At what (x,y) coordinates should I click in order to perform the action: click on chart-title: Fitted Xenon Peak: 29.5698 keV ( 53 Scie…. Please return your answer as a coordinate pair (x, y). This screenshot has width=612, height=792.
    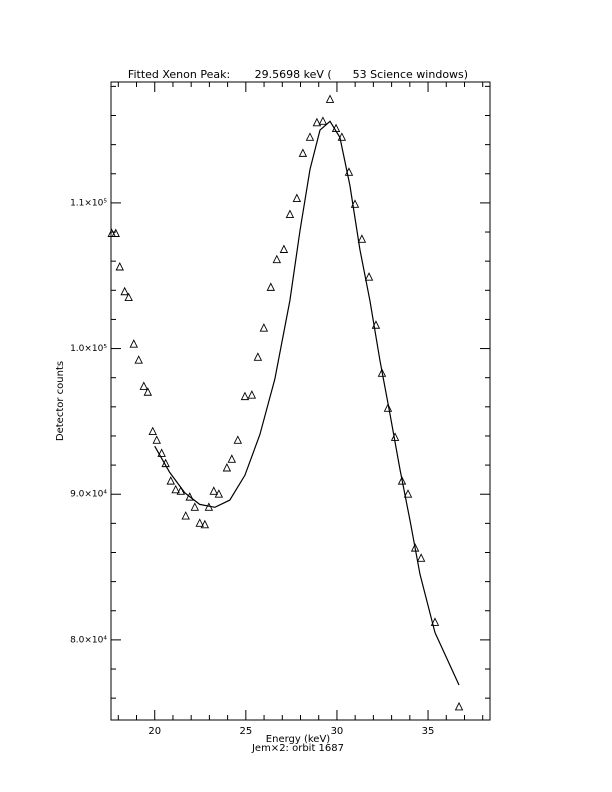
    Looking at the image, I should click on (298, 74).